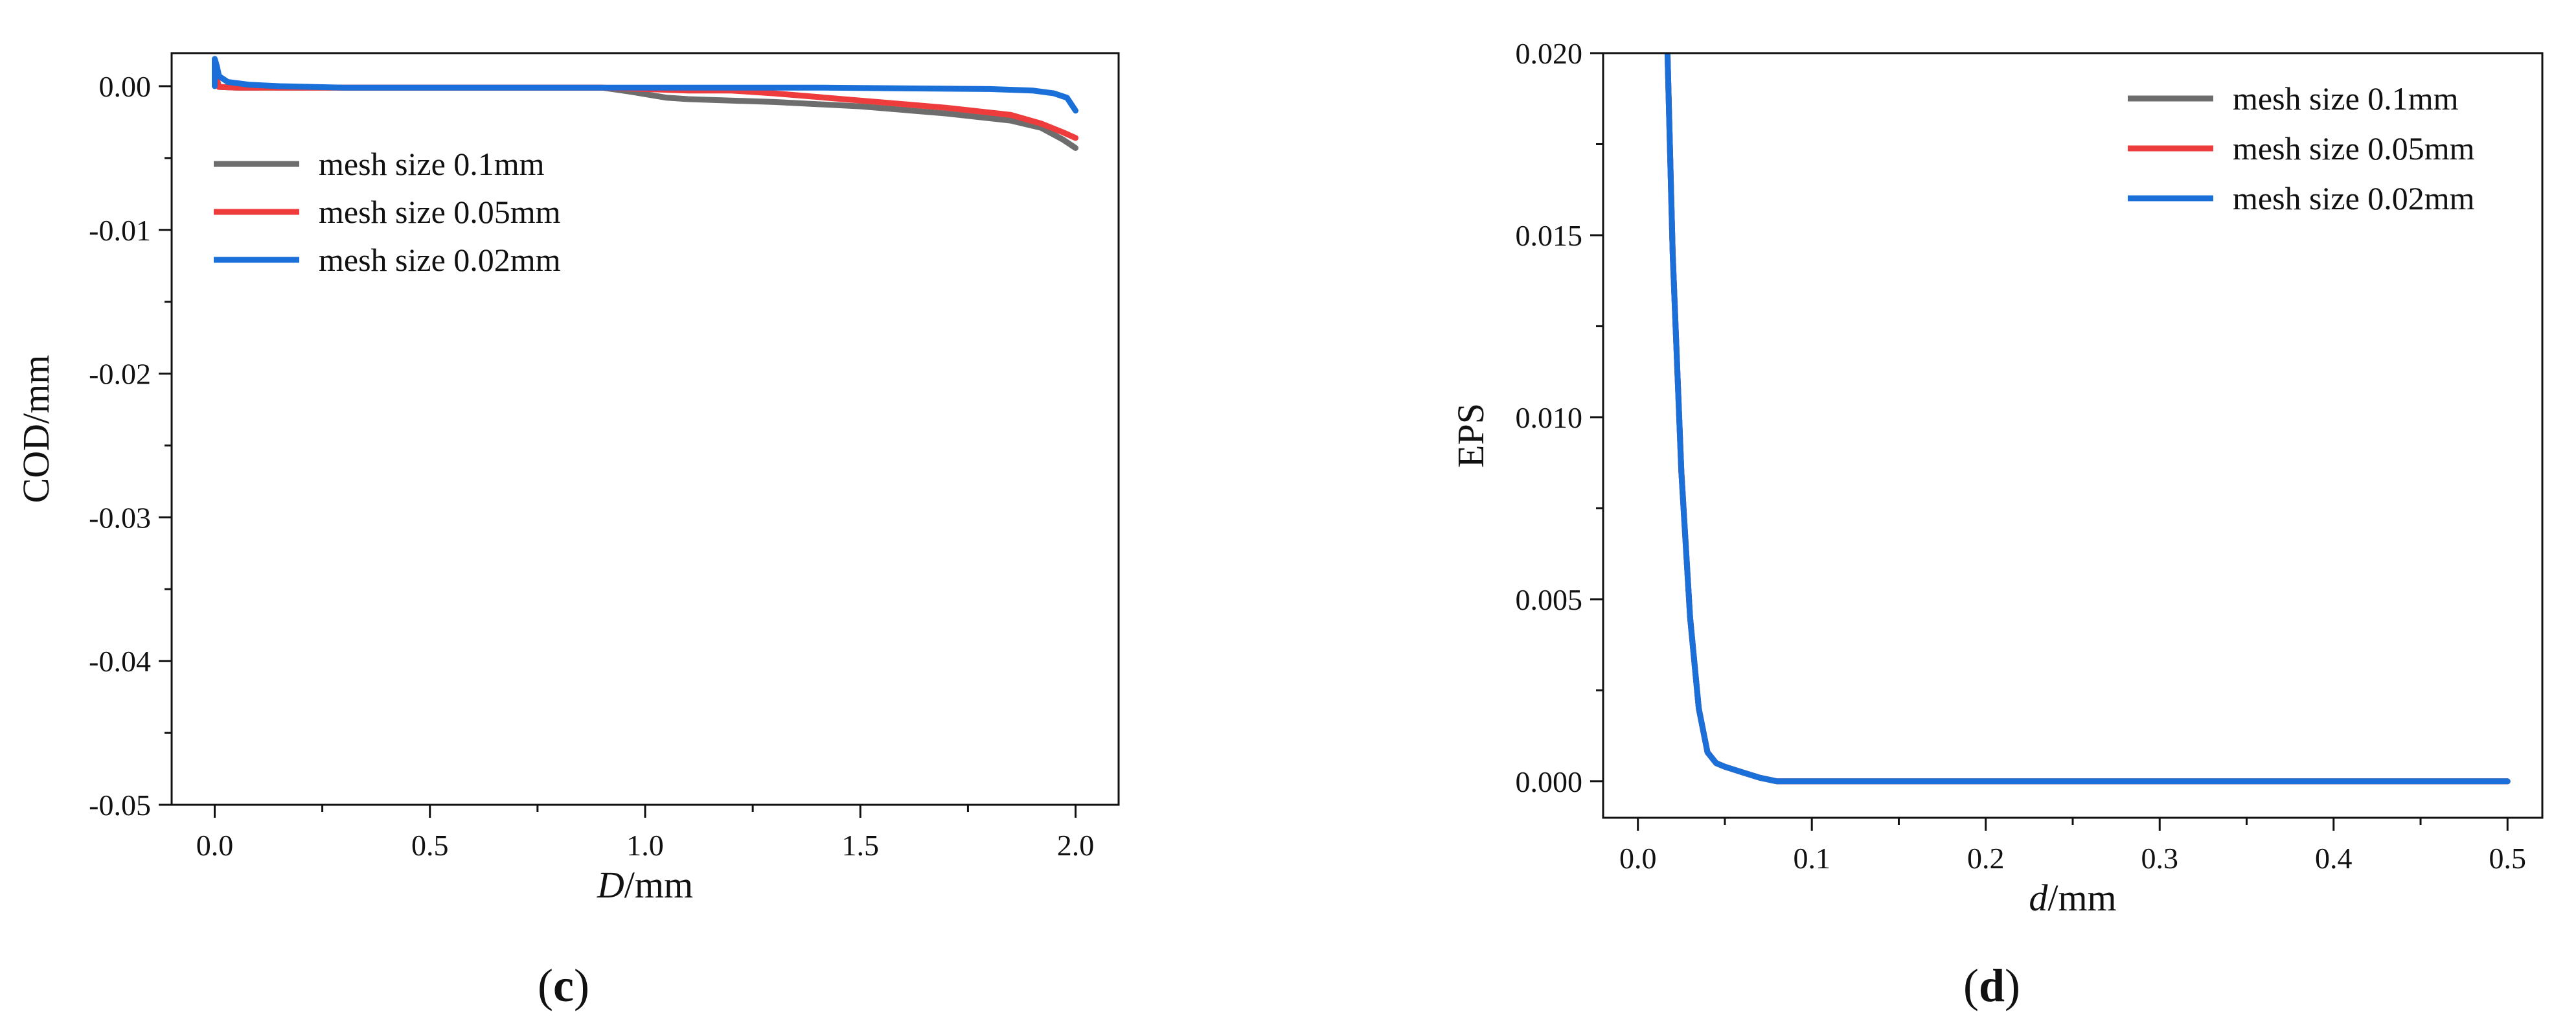 The height and width of the screenshot is (1029, 2576). What do you see at coordinates (2354, 198) in the screenshot?
I see `chart-d-legend-label-3: mesh size 0.02mm` at bounding box center [2354, 198].